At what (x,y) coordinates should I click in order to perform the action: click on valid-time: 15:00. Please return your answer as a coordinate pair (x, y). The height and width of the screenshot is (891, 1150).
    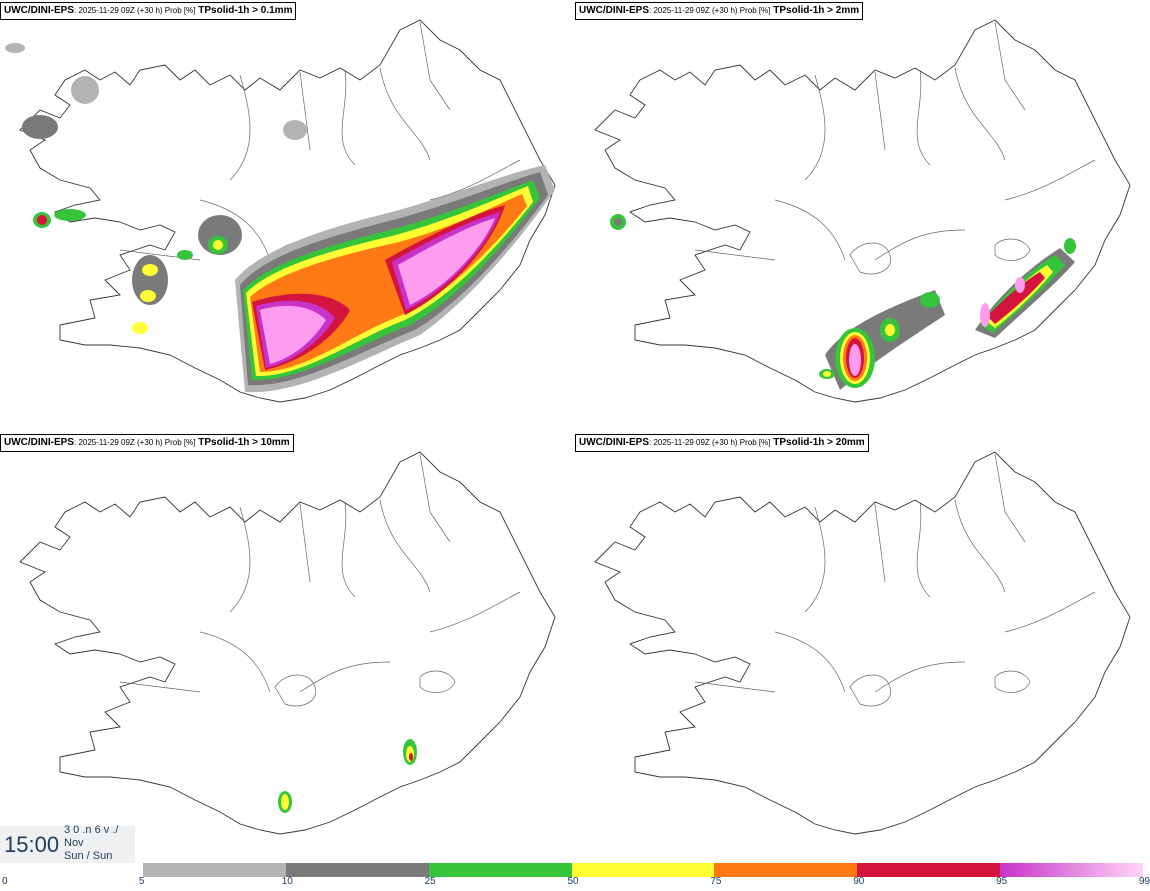
    Looking at the image, I should click on (32, 844).